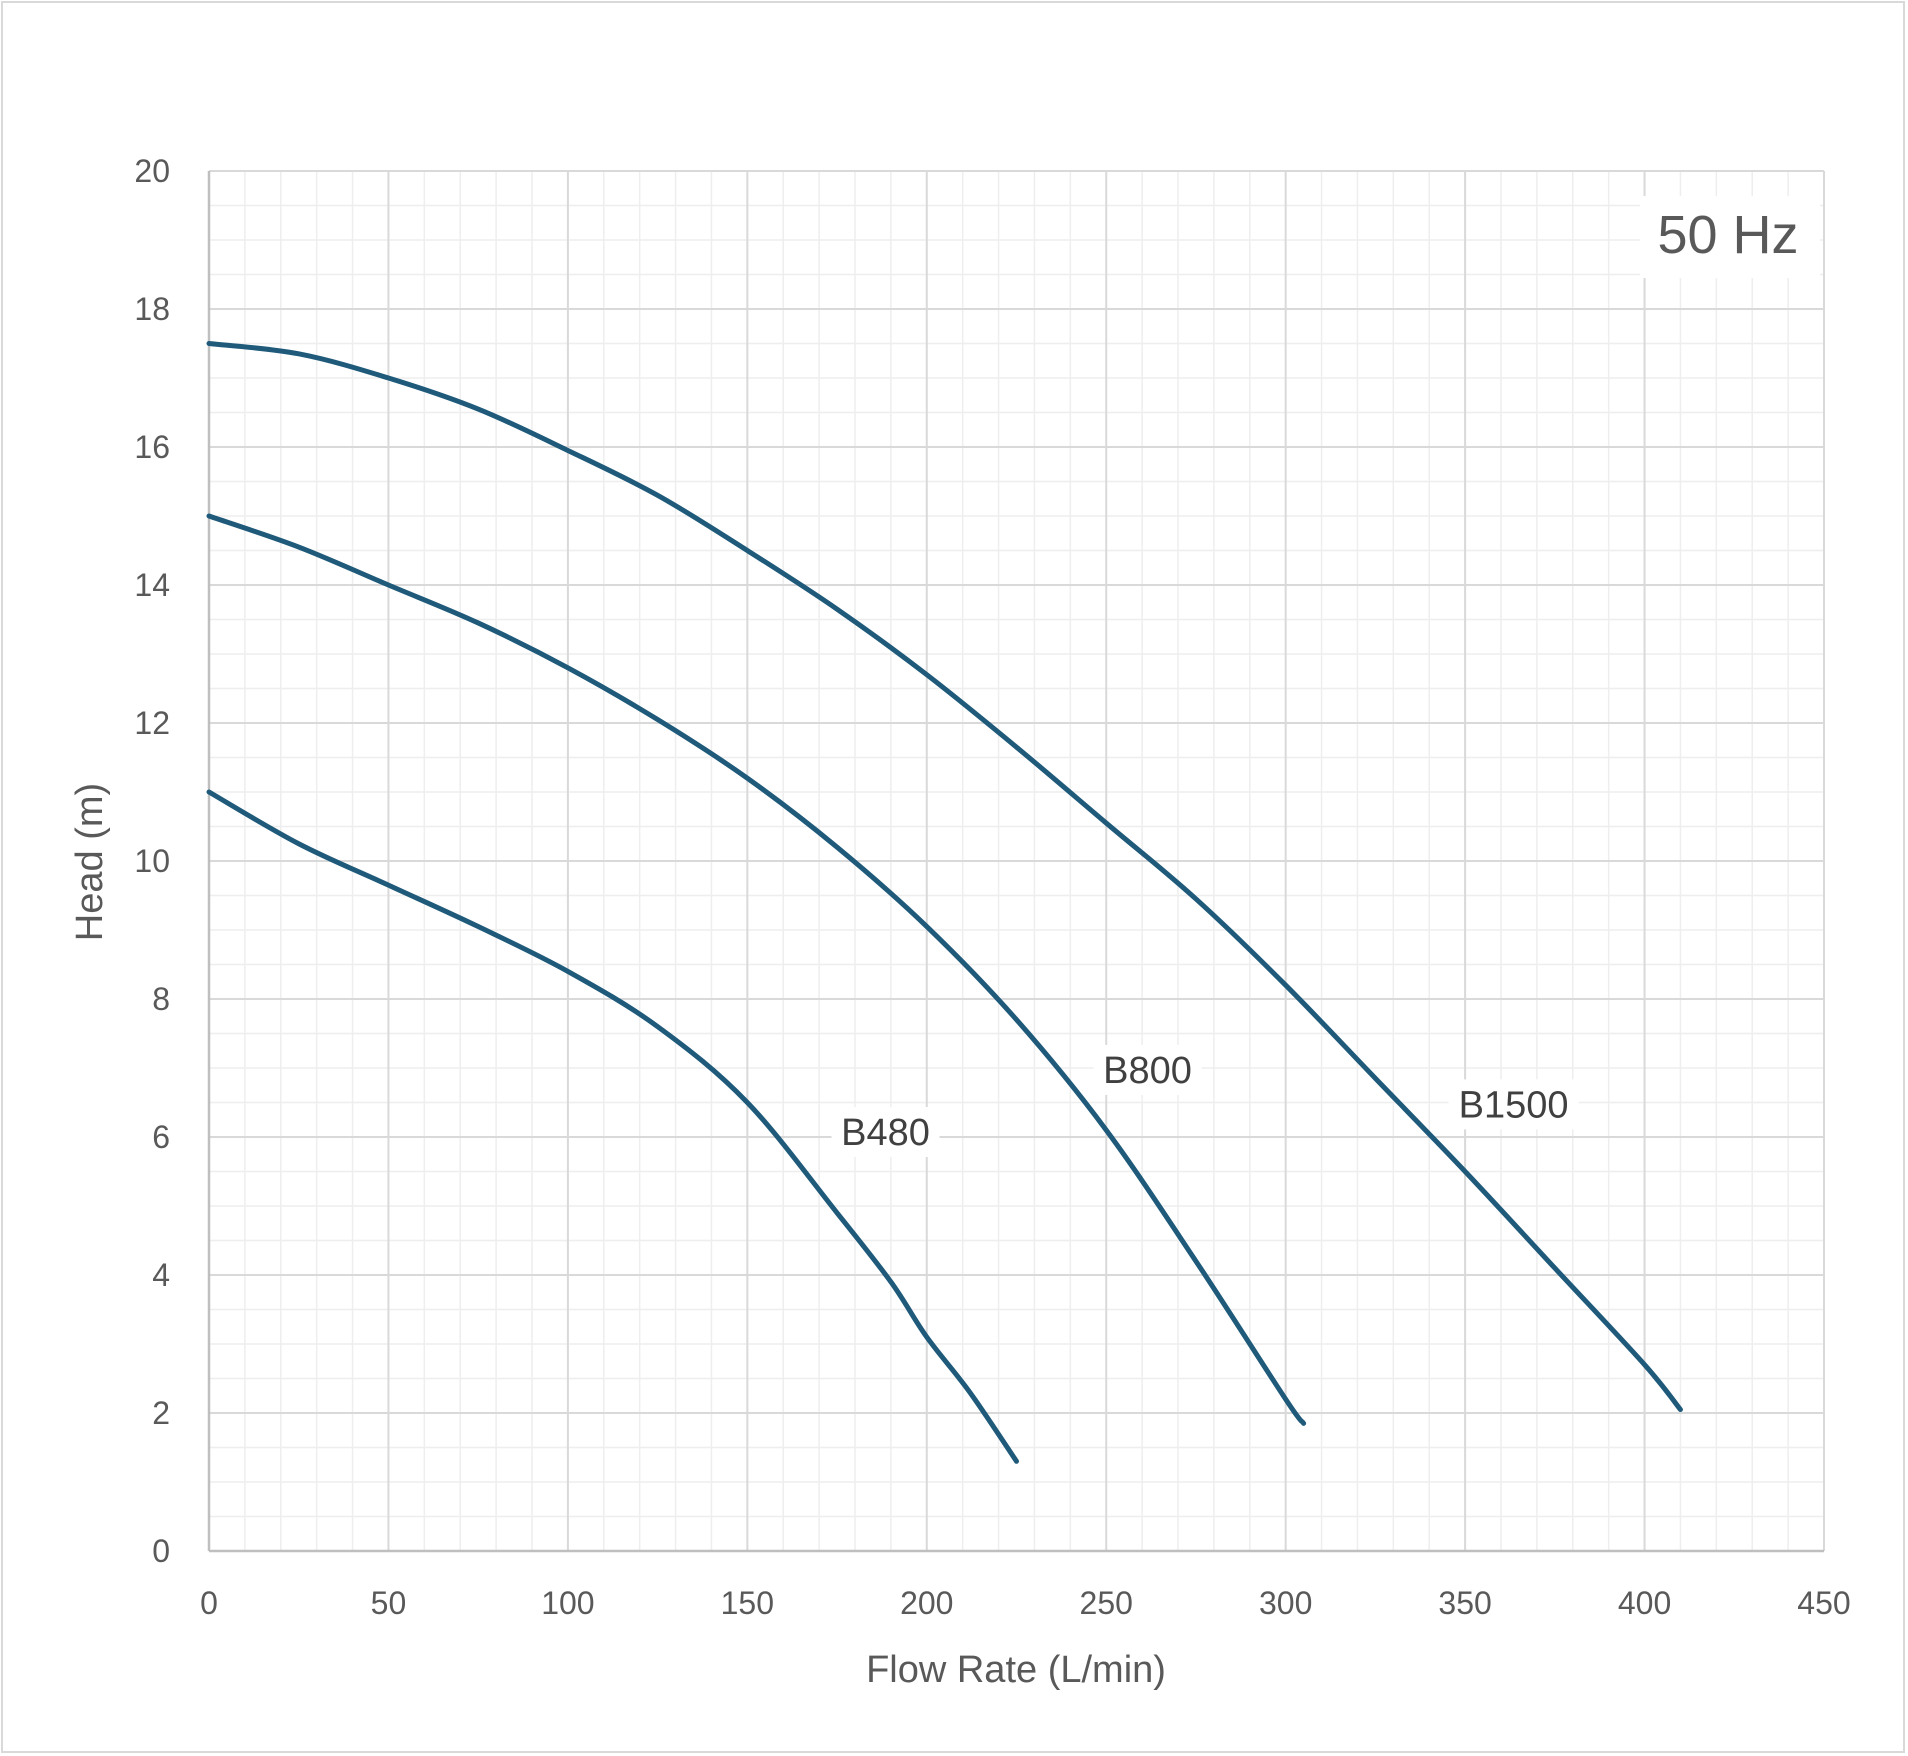 Image resolution: width=1908 pixels, height=1756 pixels. Describe the element at coordinates (161, 1275) in the screenshot. I see `y-tick-label: 4` at that location.